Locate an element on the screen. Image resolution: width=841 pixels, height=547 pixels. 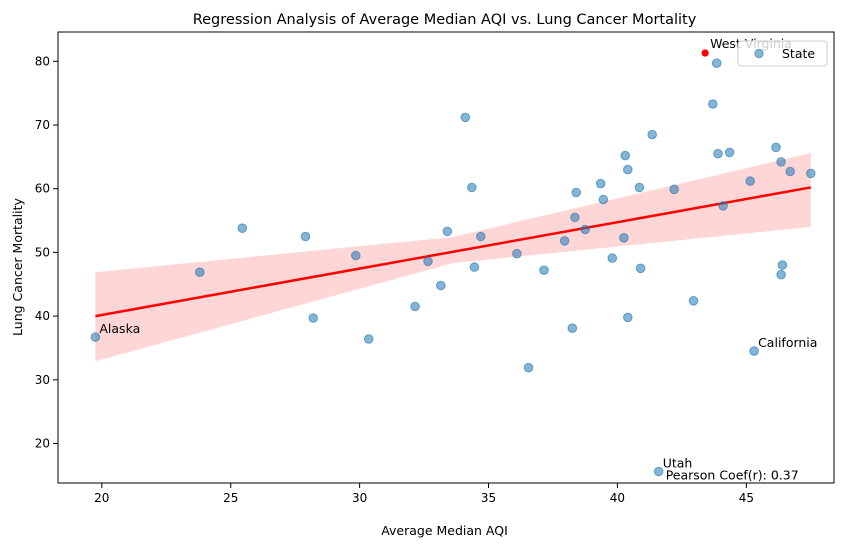
y-axis-label: Lung Cancer Mortality is located at coordinates (17, 266).